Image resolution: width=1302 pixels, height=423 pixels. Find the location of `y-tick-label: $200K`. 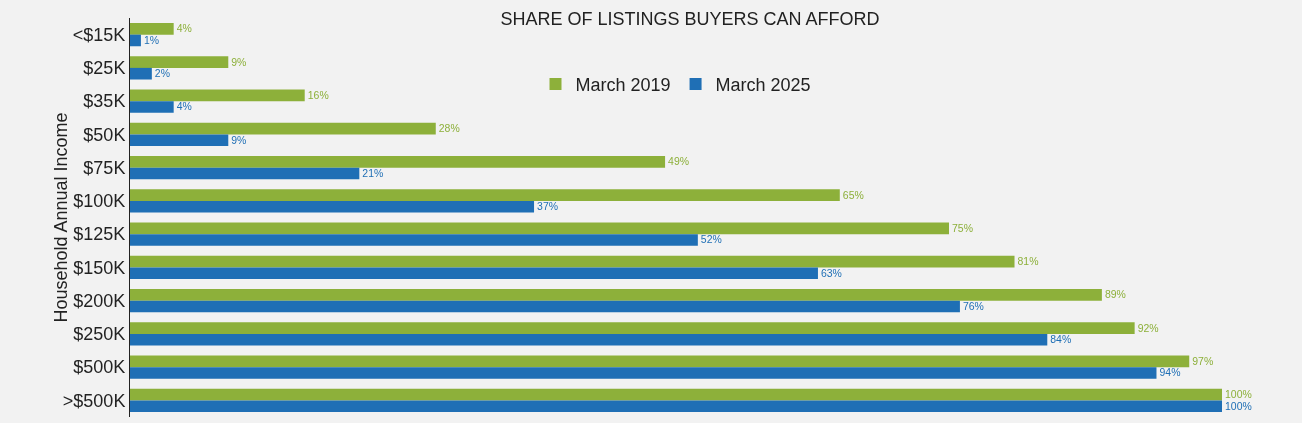

y-tick-label: $200K is located at coordinates (99, 300).